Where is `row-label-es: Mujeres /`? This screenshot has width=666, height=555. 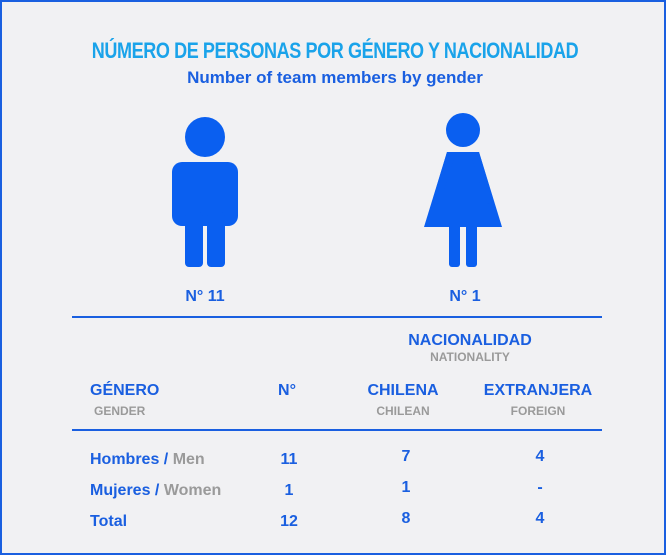
row-label-es: Mujeres / is located at coordinates (125, 490).